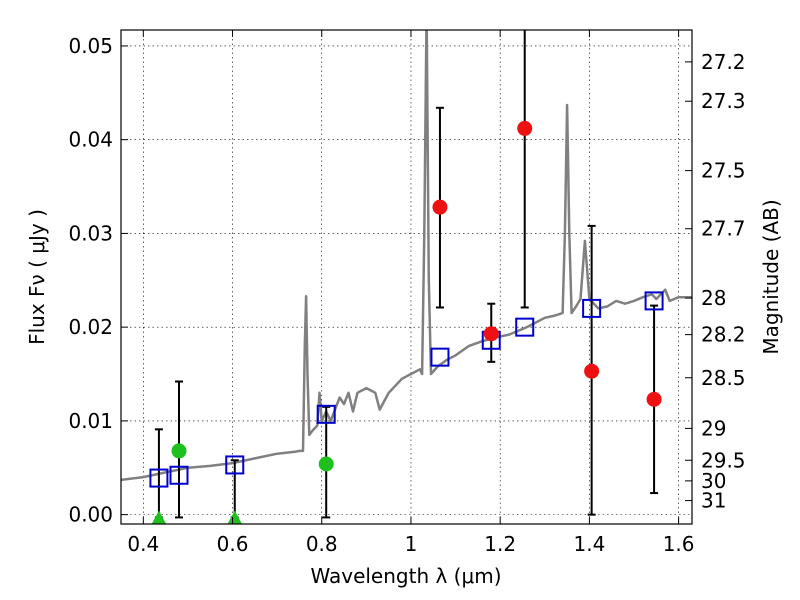 The height and width of the screenshot is (600, 800). I want to click on x-tick-label: 0.6, so click(233, 544).